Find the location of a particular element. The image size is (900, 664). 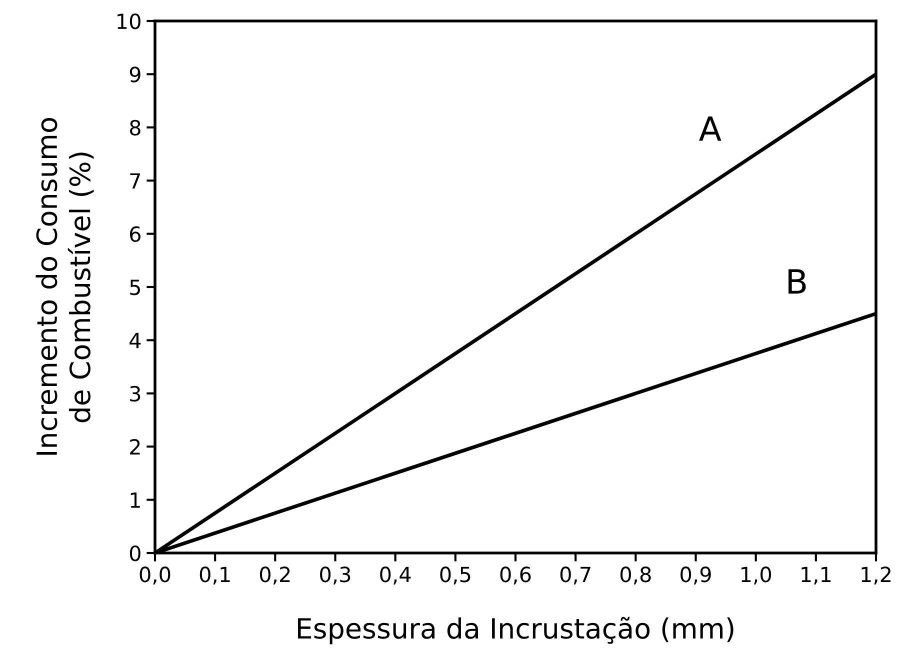

y-tick-label: 9 is located at coordinates (135, 74).